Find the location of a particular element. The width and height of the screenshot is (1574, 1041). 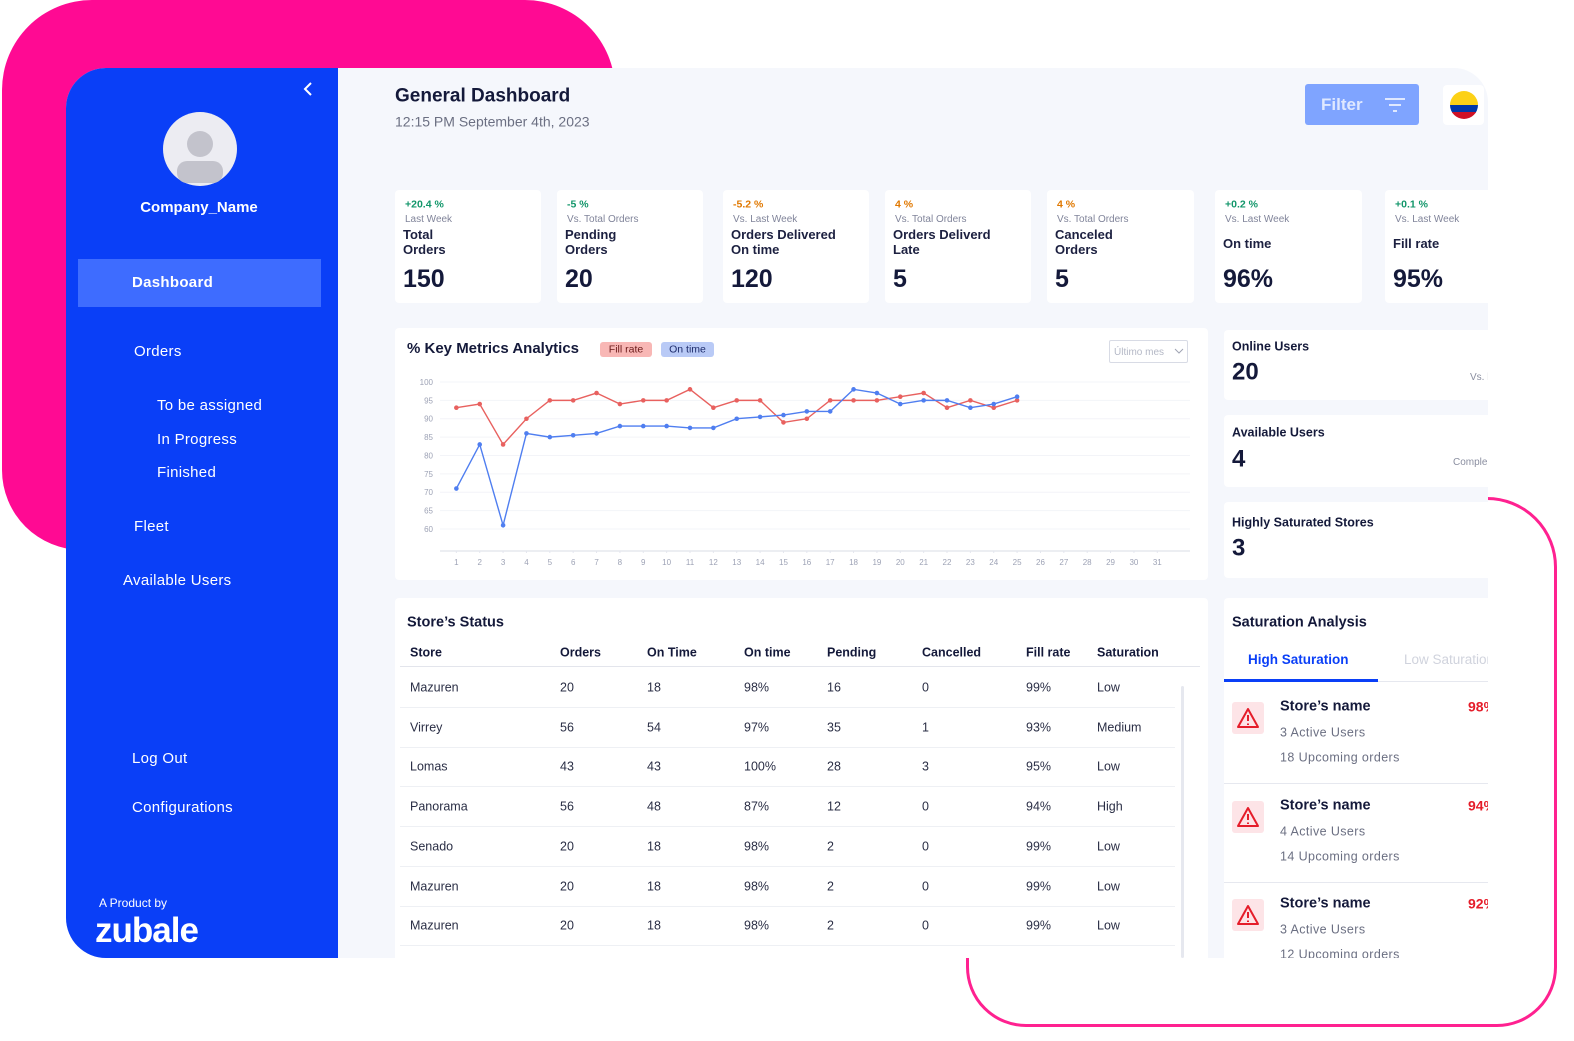

active-nav-bg is located at coordinates (199, 283).